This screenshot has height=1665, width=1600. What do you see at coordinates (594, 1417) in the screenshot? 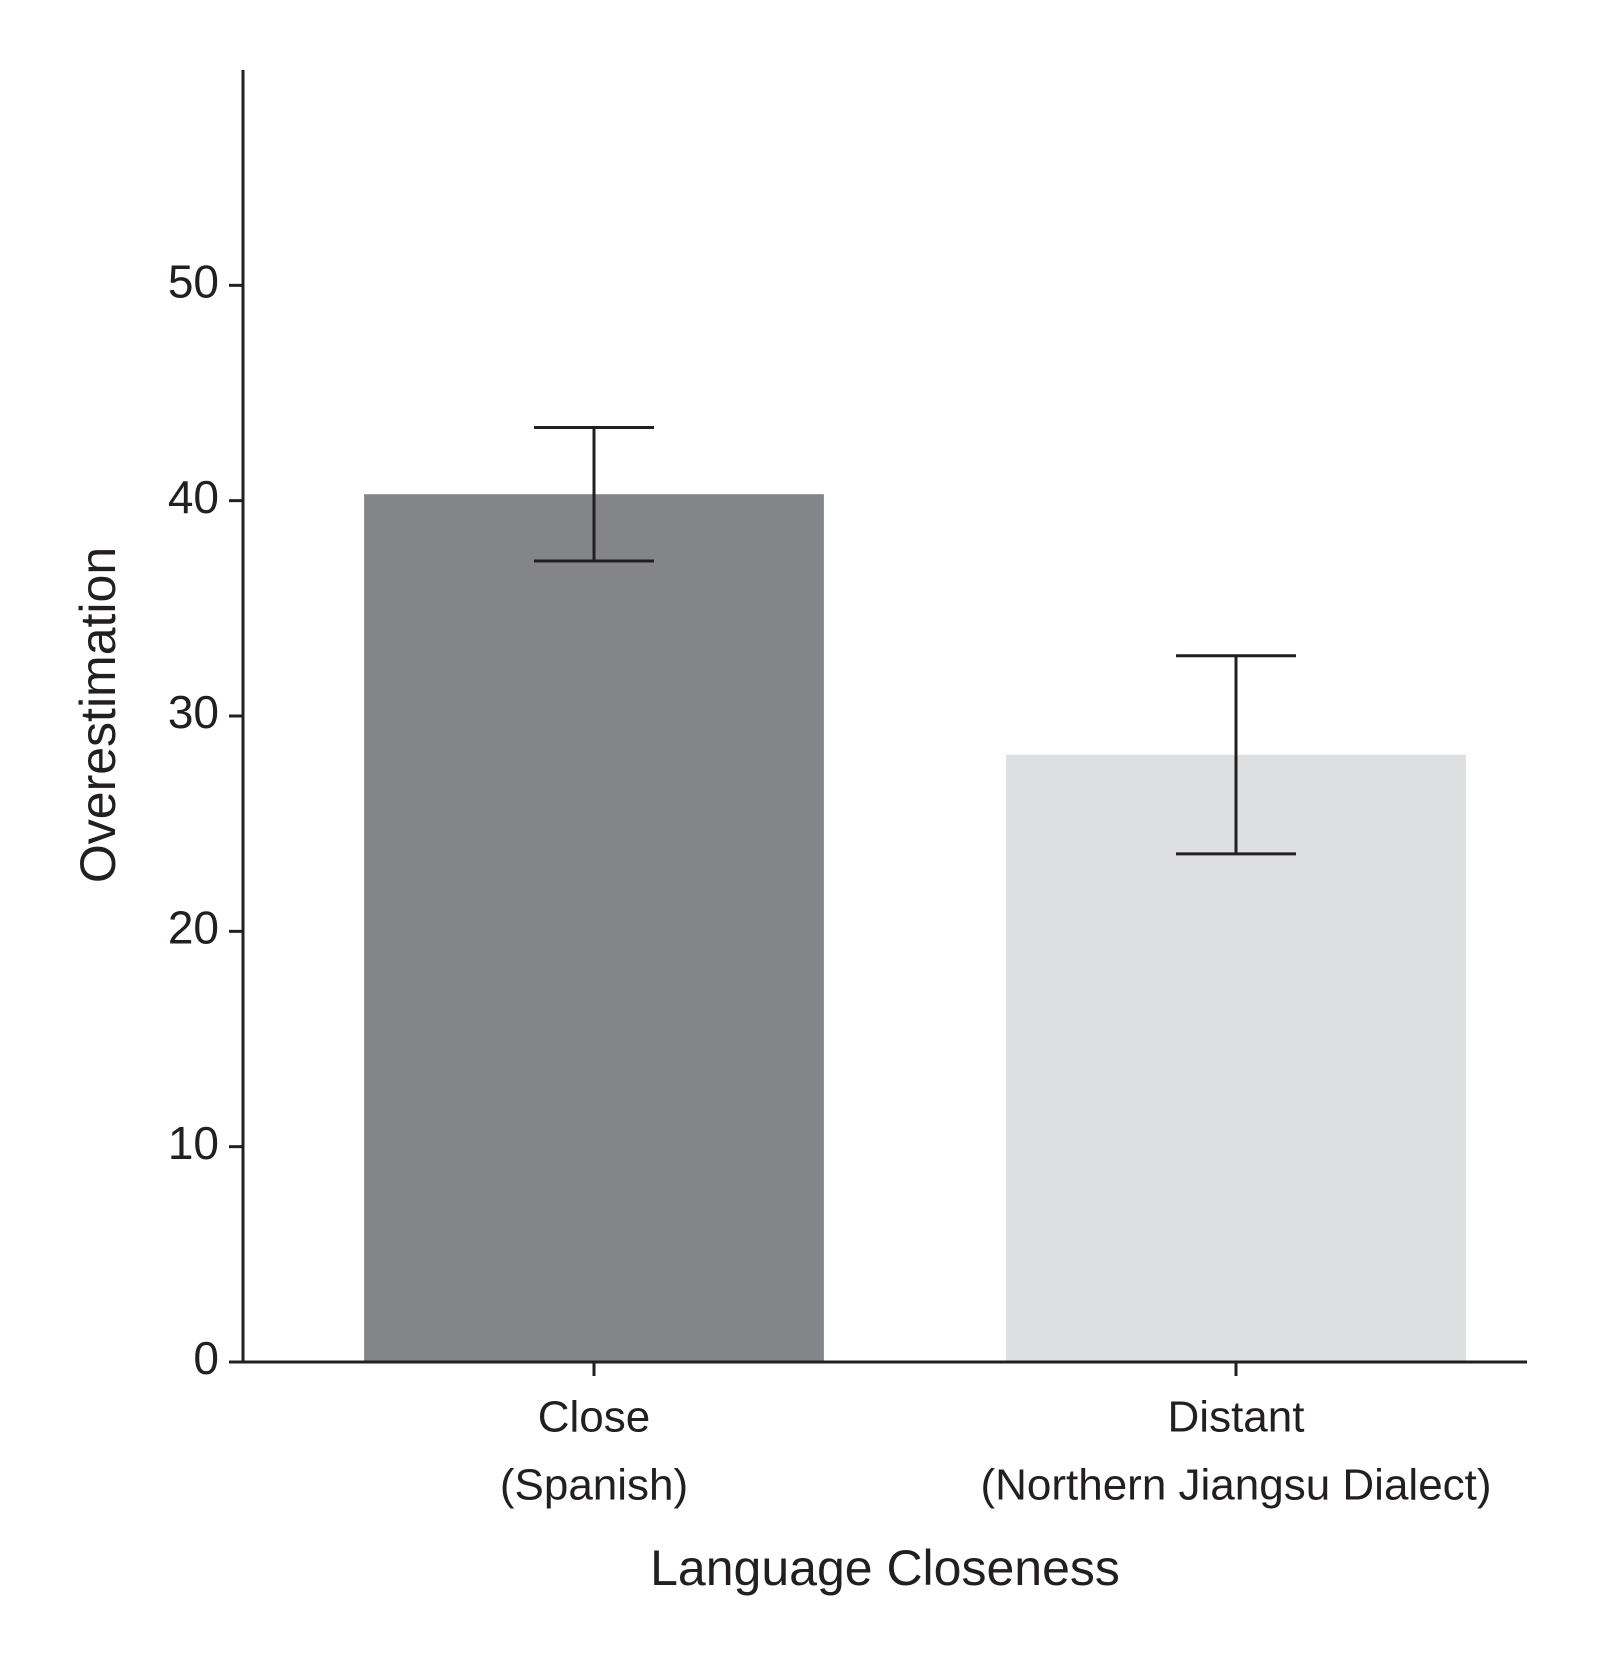
I see `x-tick-label: Close` at bounding box center [594, 1417].